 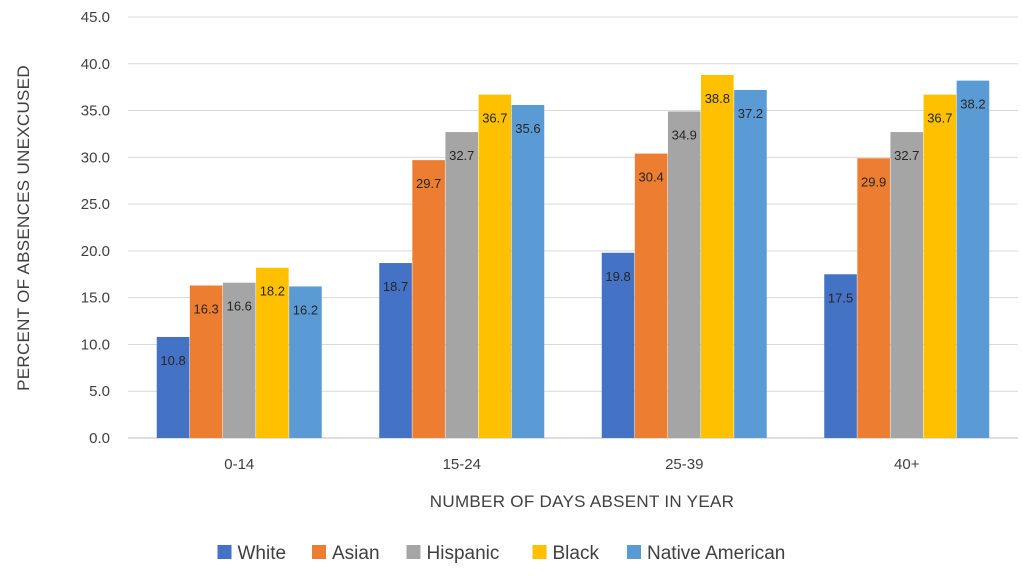 What do you see at coordinates (840, 297) in the screenshot?
I see `data-label: 17.5` at bounding box center [840, 297].